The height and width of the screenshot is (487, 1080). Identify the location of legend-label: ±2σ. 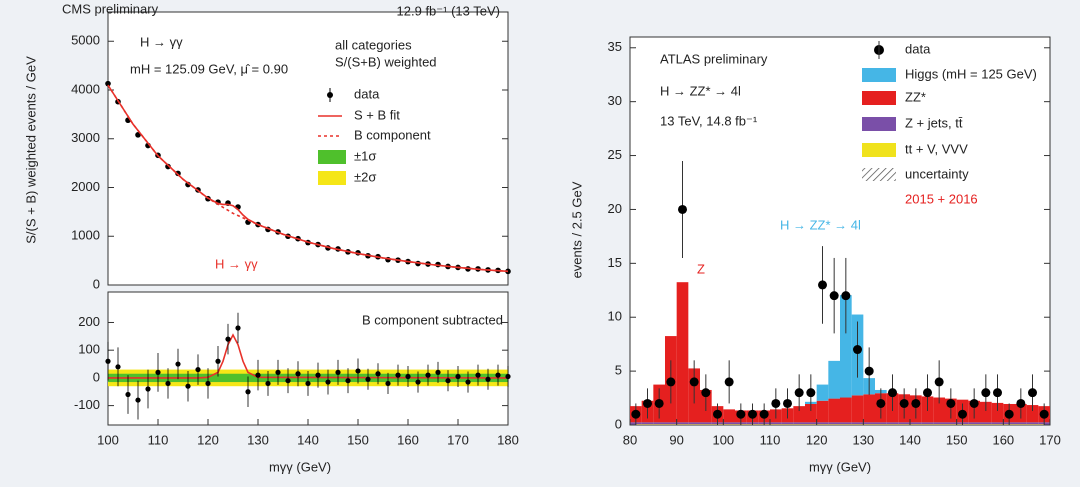
(365, 176).